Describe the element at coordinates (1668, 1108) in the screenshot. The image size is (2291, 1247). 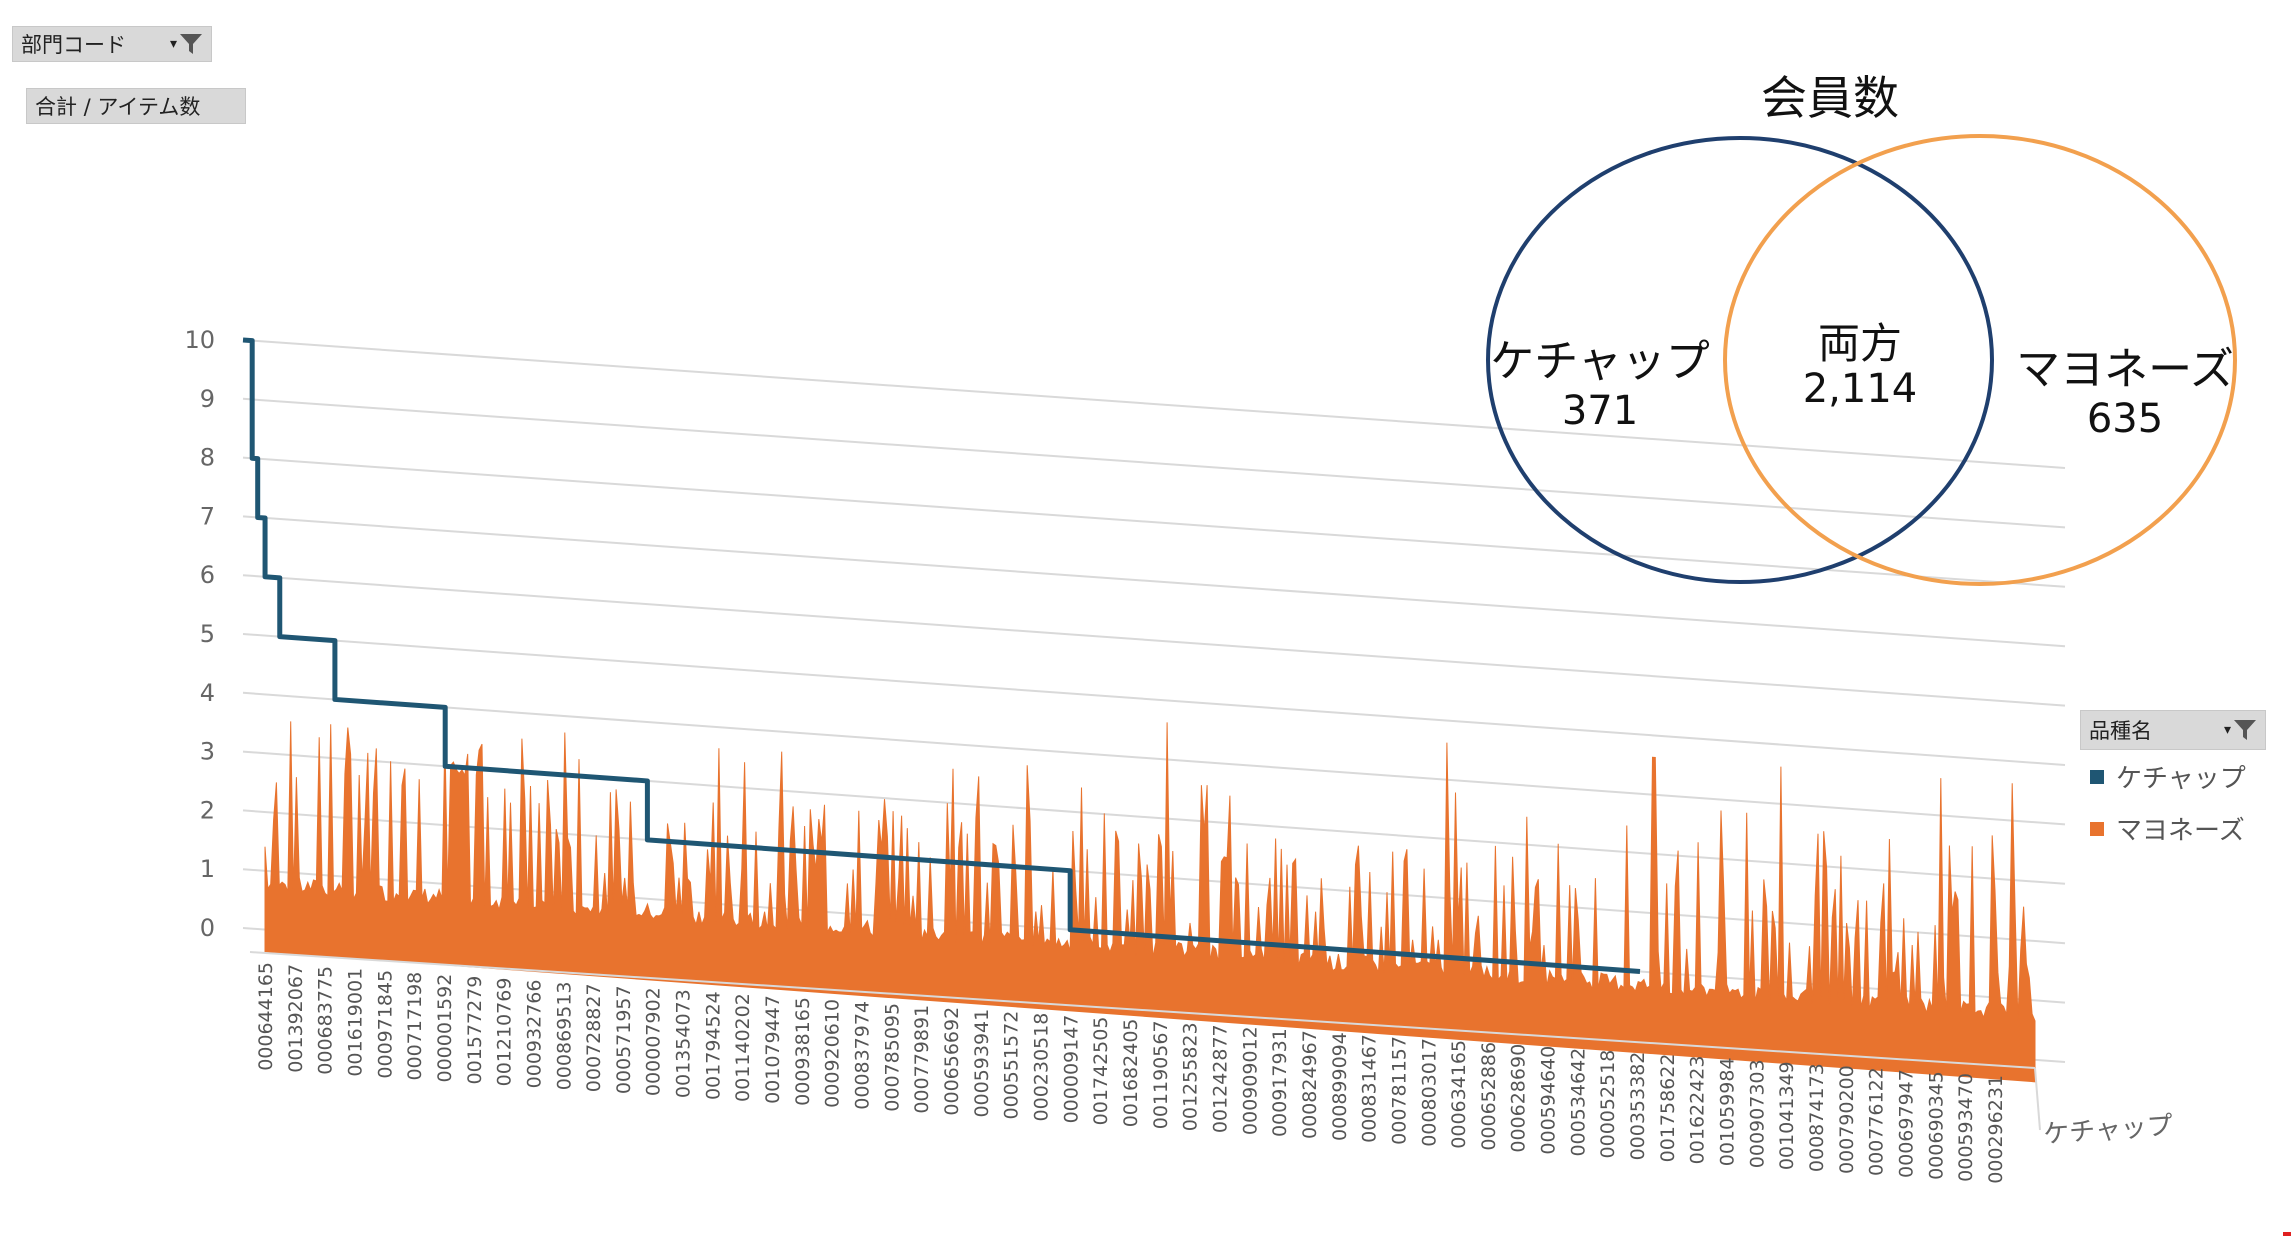
I see `x-tick-label: 001758622` at that location.